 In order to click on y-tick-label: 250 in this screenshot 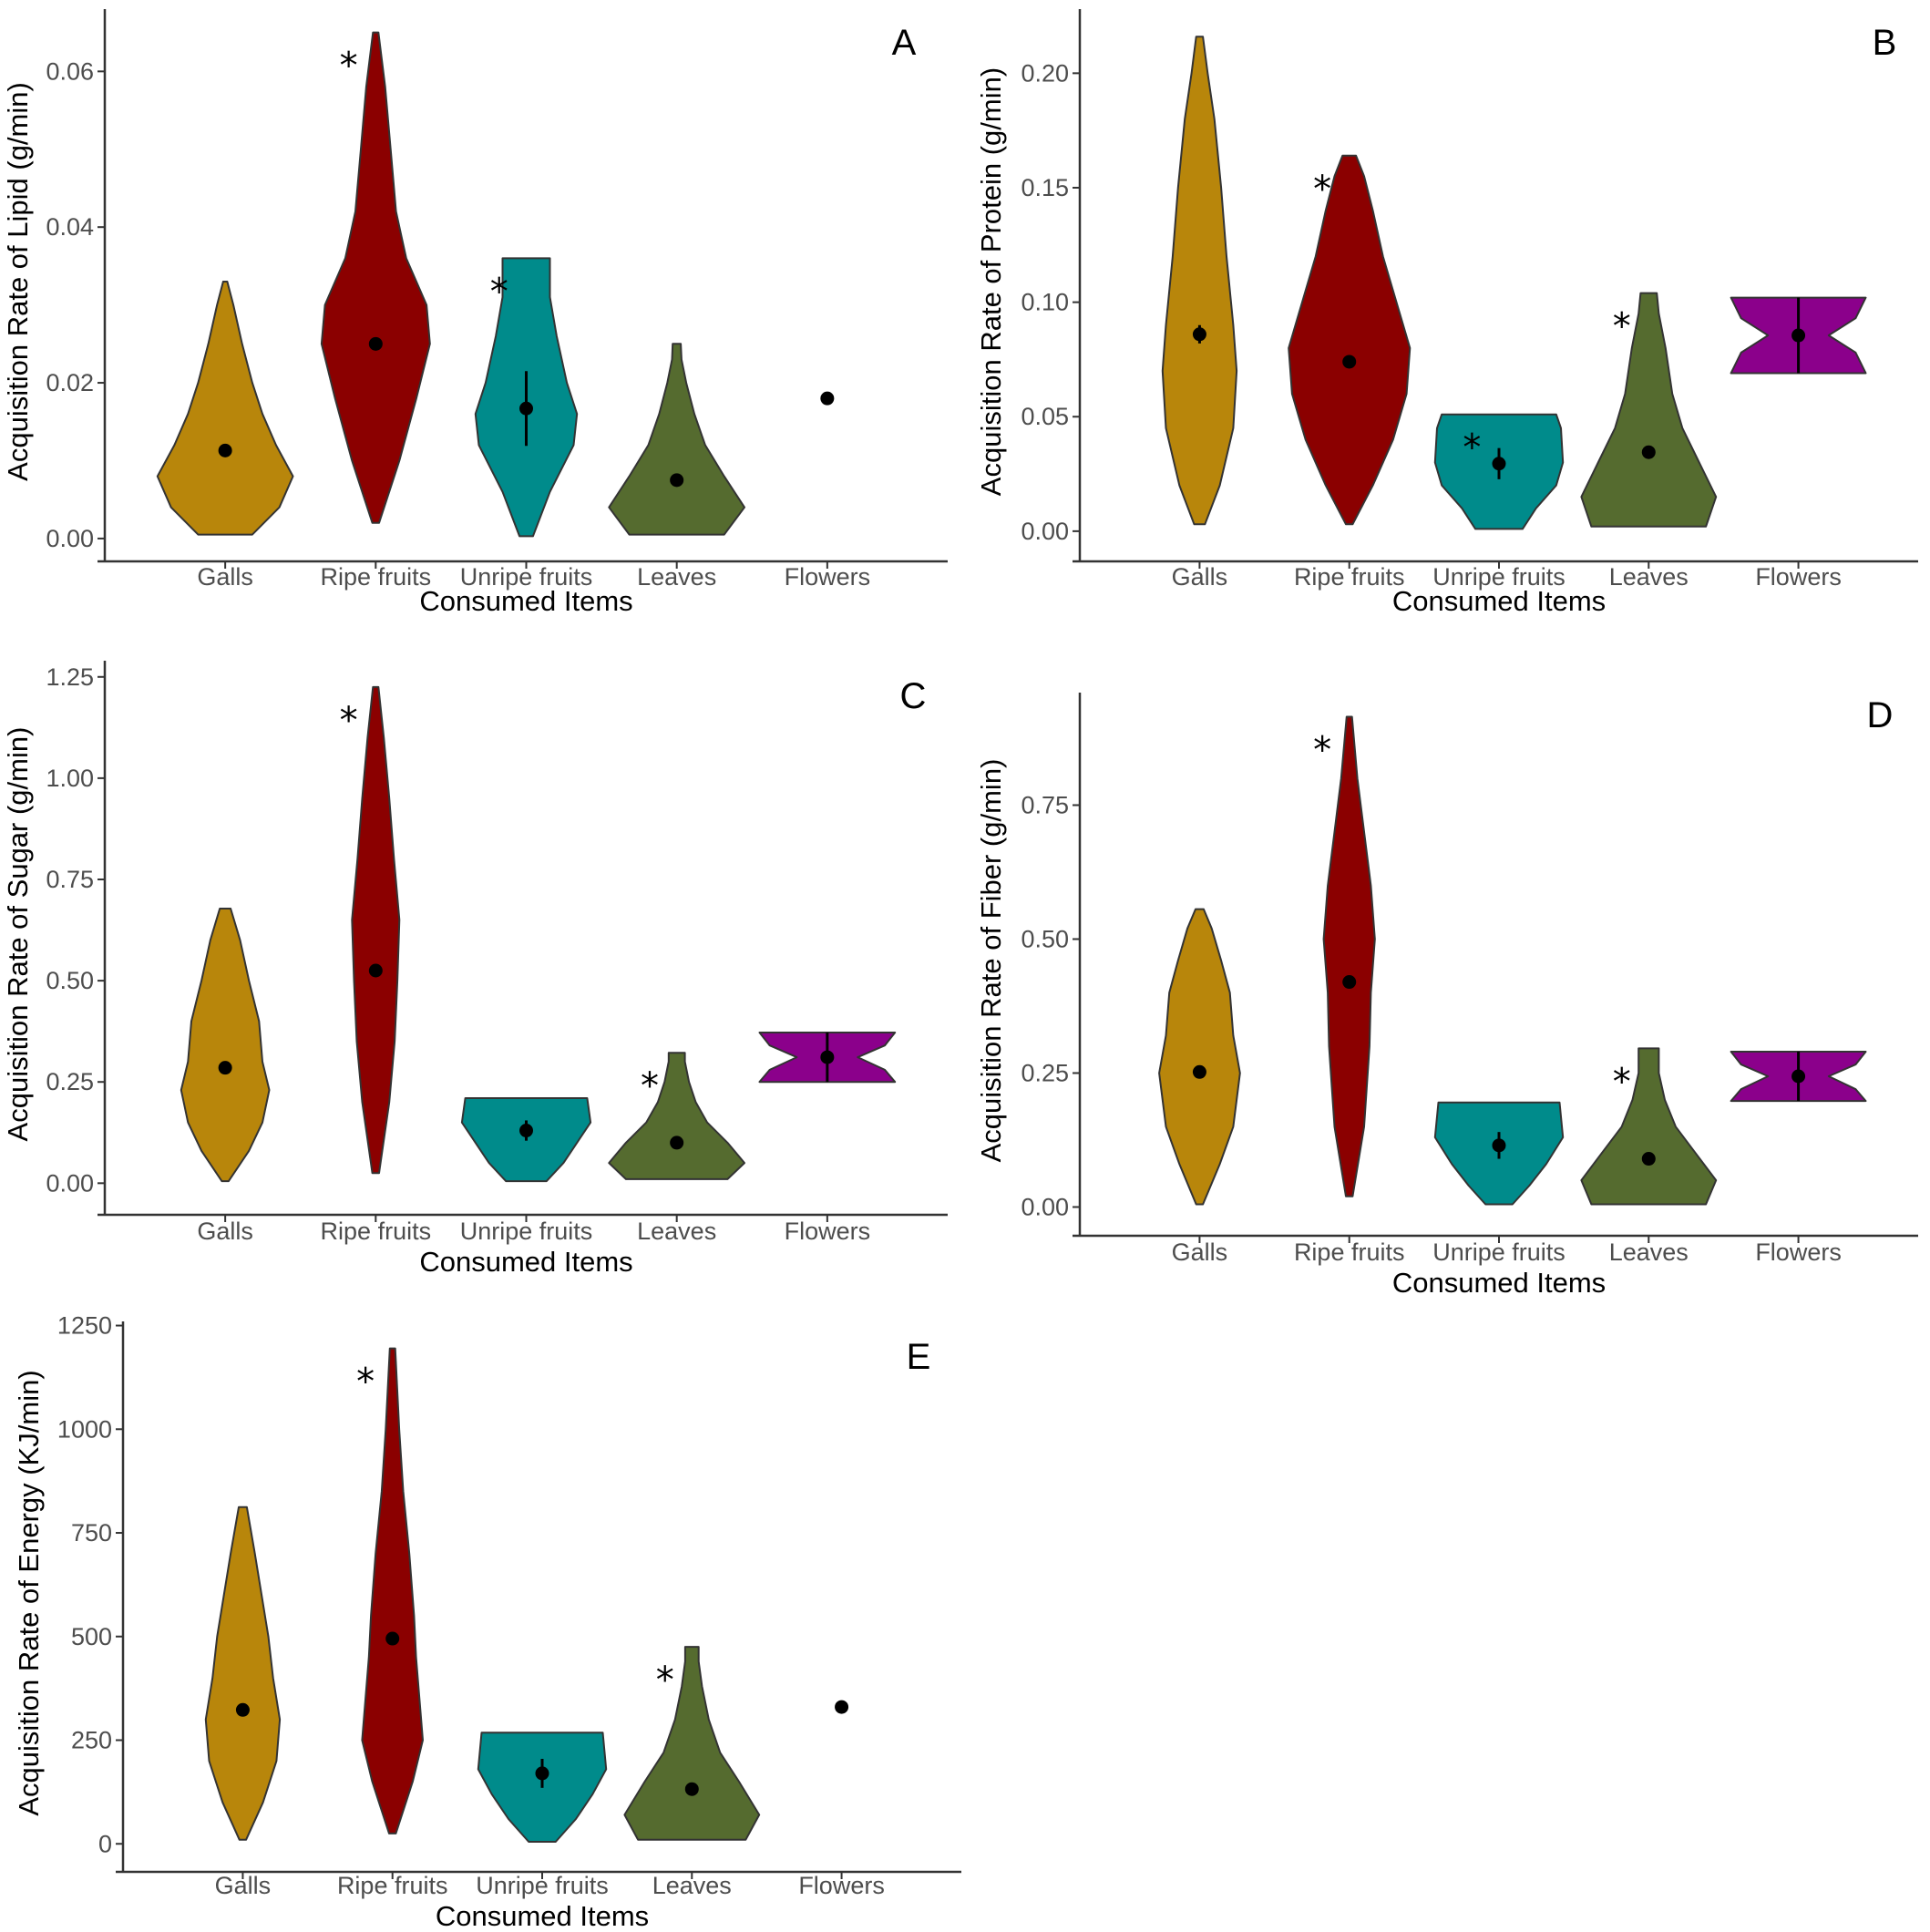, I will do `click(92, 1740)`.